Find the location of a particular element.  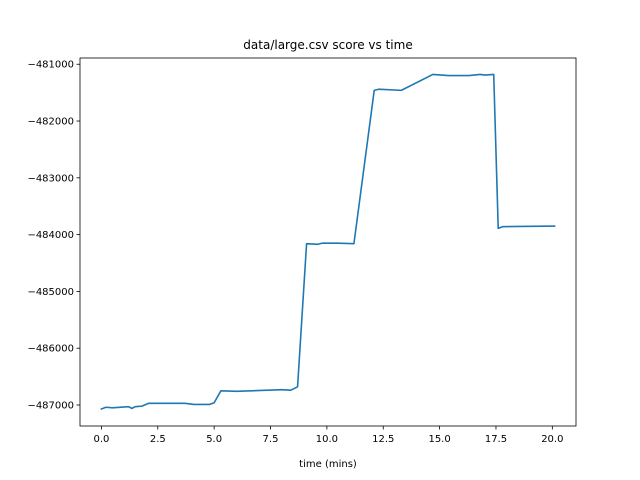

y-tick-label: −481000 is located at coordinates (50, 65).